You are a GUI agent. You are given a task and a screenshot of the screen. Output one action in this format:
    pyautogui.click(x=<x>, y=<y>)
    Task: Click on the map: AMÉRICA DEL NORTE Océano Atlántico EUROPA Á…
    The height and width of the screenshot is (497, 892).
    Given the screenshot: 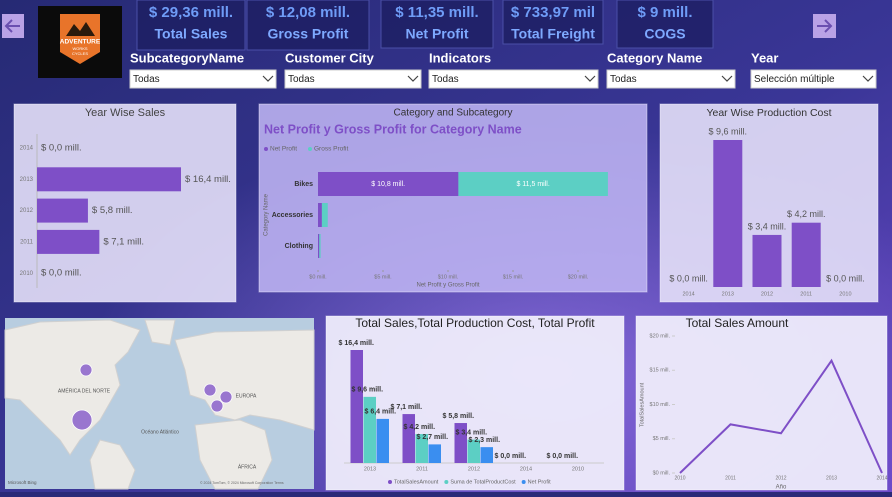 What is the action you would take?
    pyautogui.click(x=159, y=404)
    